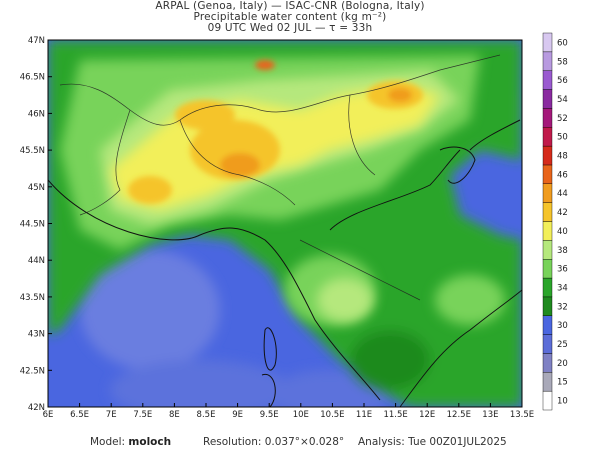 The width and height of the screenshot is (600, 450). Describe the element at coordinates (427, 415) in the screenshot. I see `lon-tick-label: 12E` at that location.